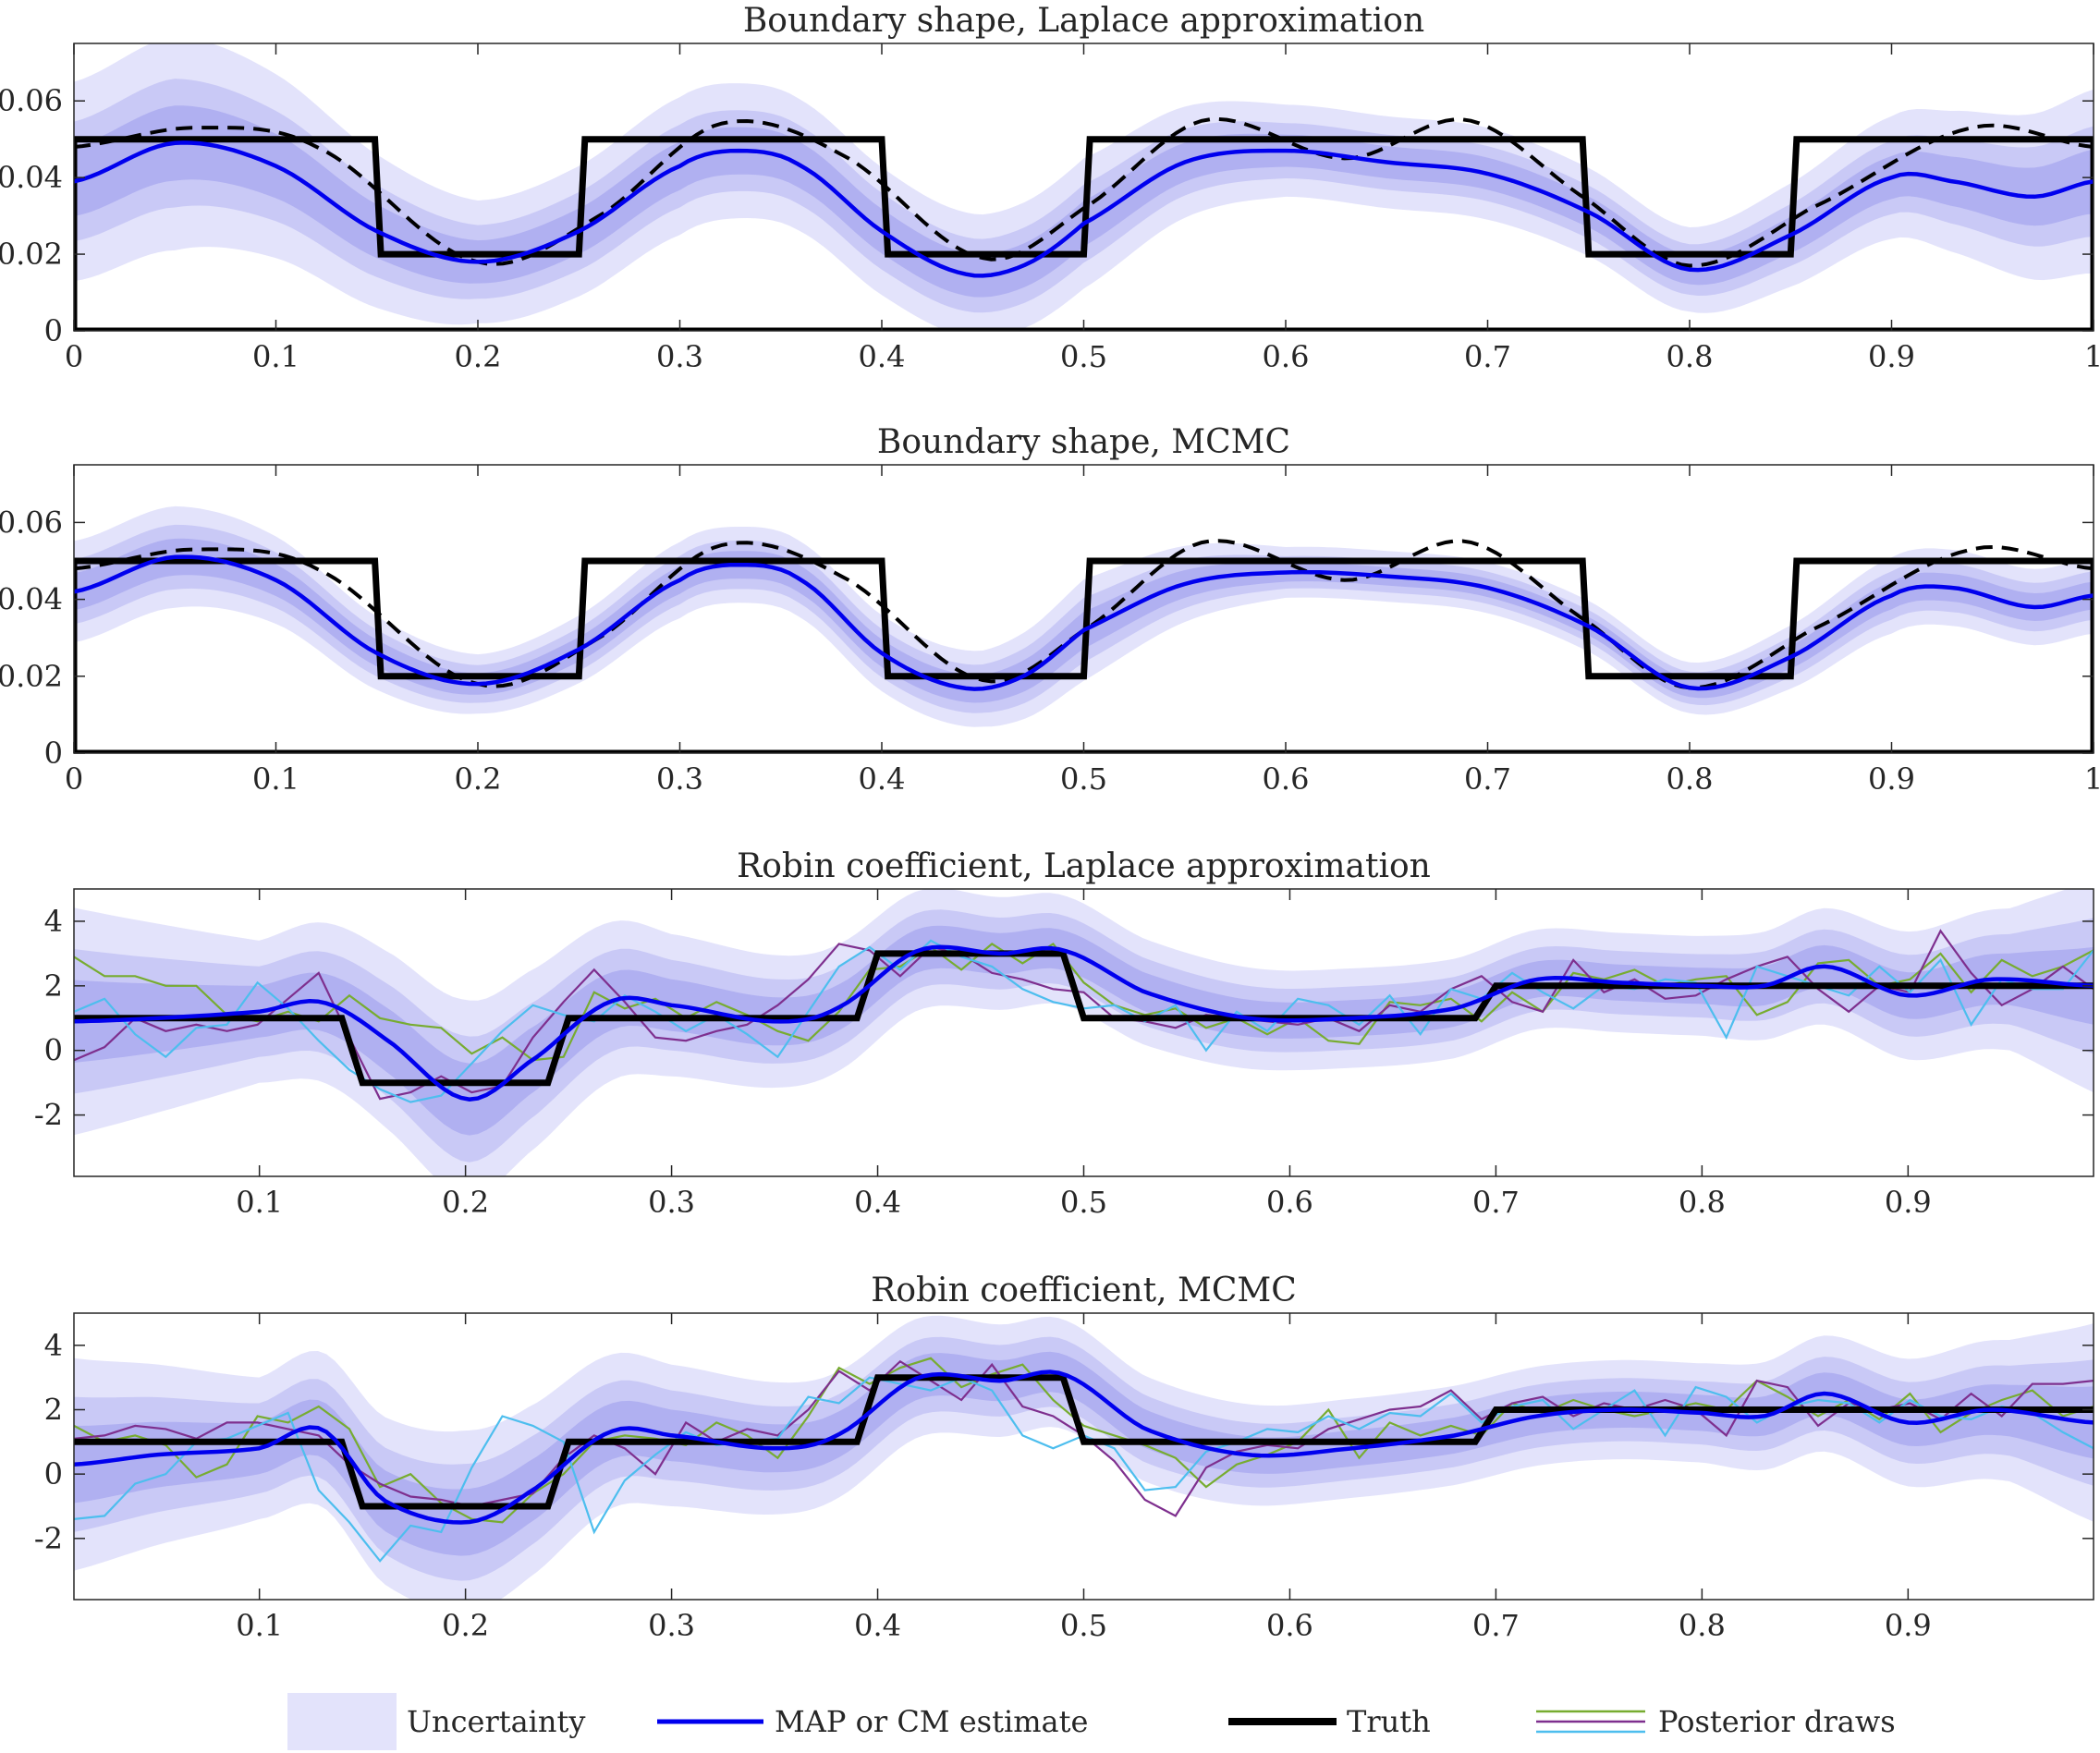 This screenshot has width=2100, height=1753. Describe the element at coordinates (1083, 442) in the screenshot. I see `chart-title: Boundary shape, MCMC` at that location.